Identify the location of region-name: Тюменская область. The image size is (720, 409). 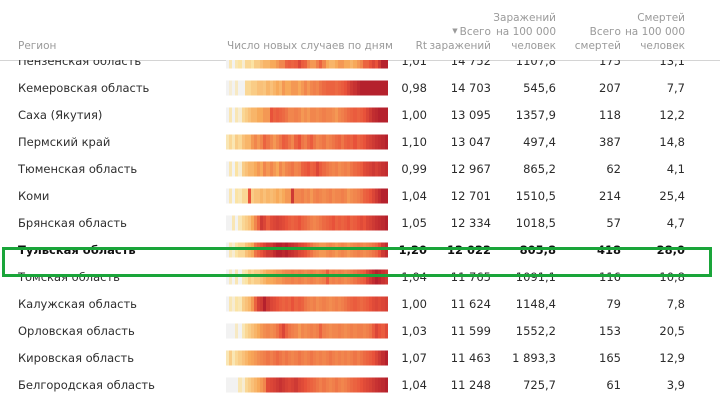
(78, 168).